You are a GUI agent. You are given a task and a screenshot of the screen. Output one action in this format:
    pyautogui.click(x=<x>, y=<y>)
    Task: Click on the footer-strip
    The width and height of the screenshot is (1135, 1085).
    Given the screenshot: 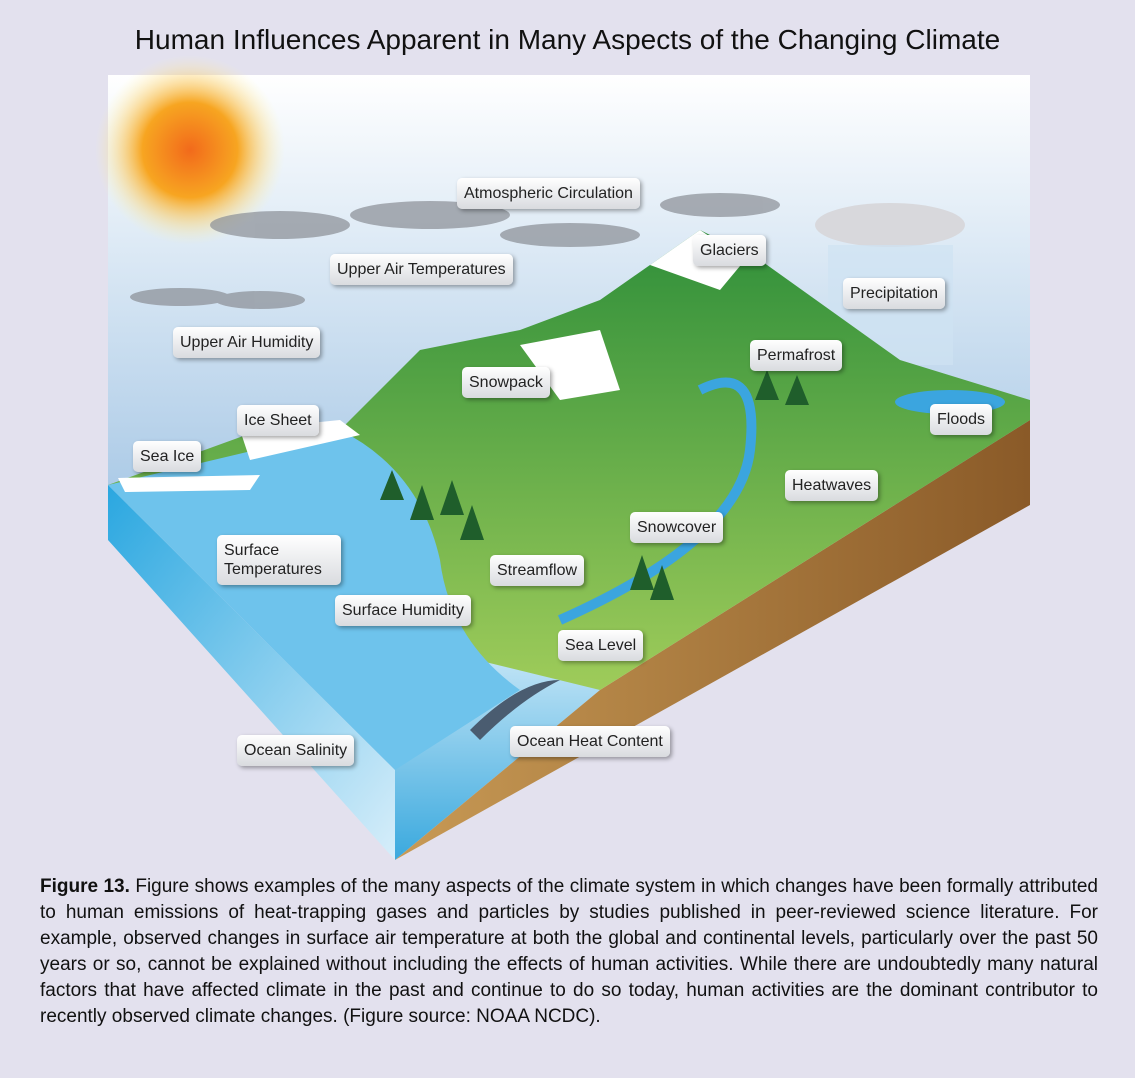 What is the action you would take?
    pyautogui.click(x=567, y=1081)
    